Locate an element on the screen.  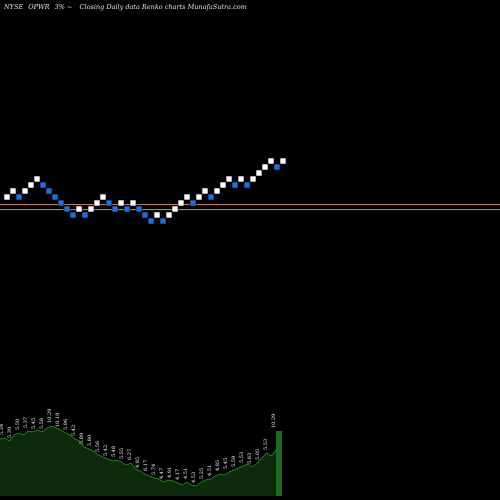
renko-bricks is located at coordinates (145, 191).